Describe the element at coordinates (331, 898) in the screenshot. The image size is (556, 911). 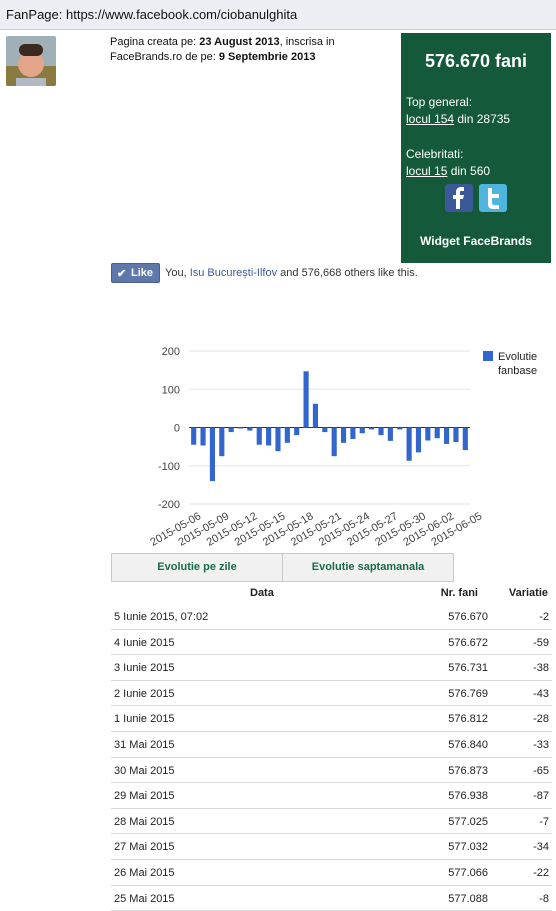
I see `table-row: 25 Mai 2015 577.088 -8` at that location.